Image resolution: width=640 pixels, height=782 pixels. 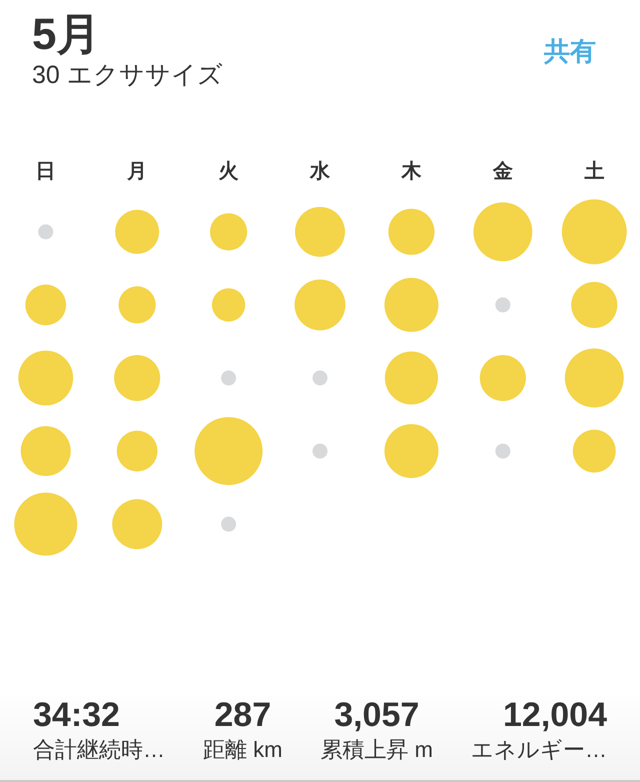 What do you see at coordinates (570, 51) in the screenshot?
I see `text: 共有` at bounding box center [570, 51].